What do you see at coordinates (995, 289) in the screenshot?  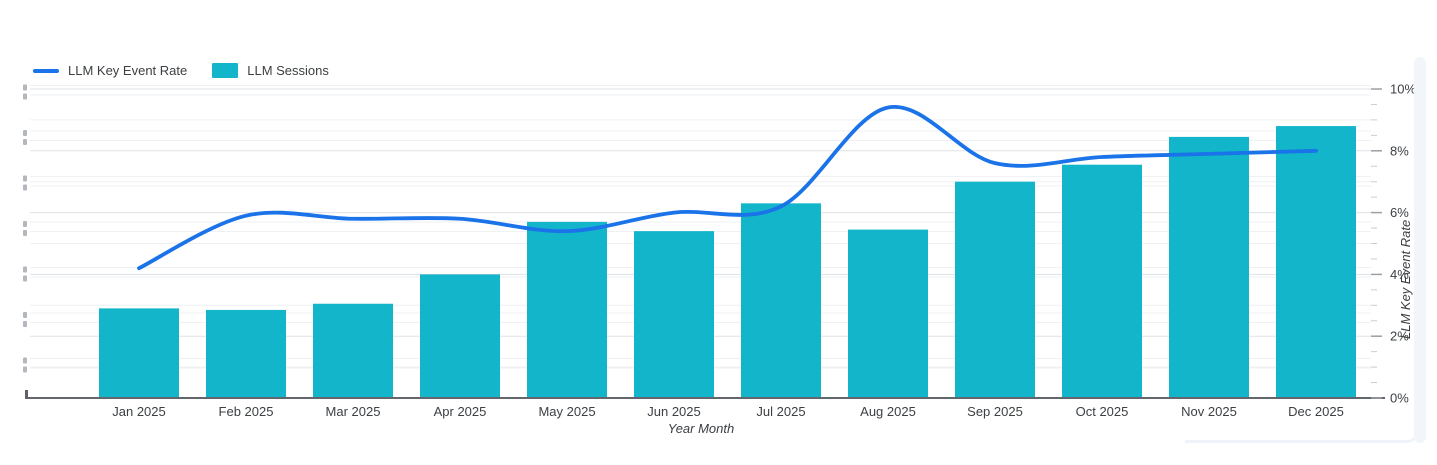 I see `bar-sep` at bounding box center [995, 289].